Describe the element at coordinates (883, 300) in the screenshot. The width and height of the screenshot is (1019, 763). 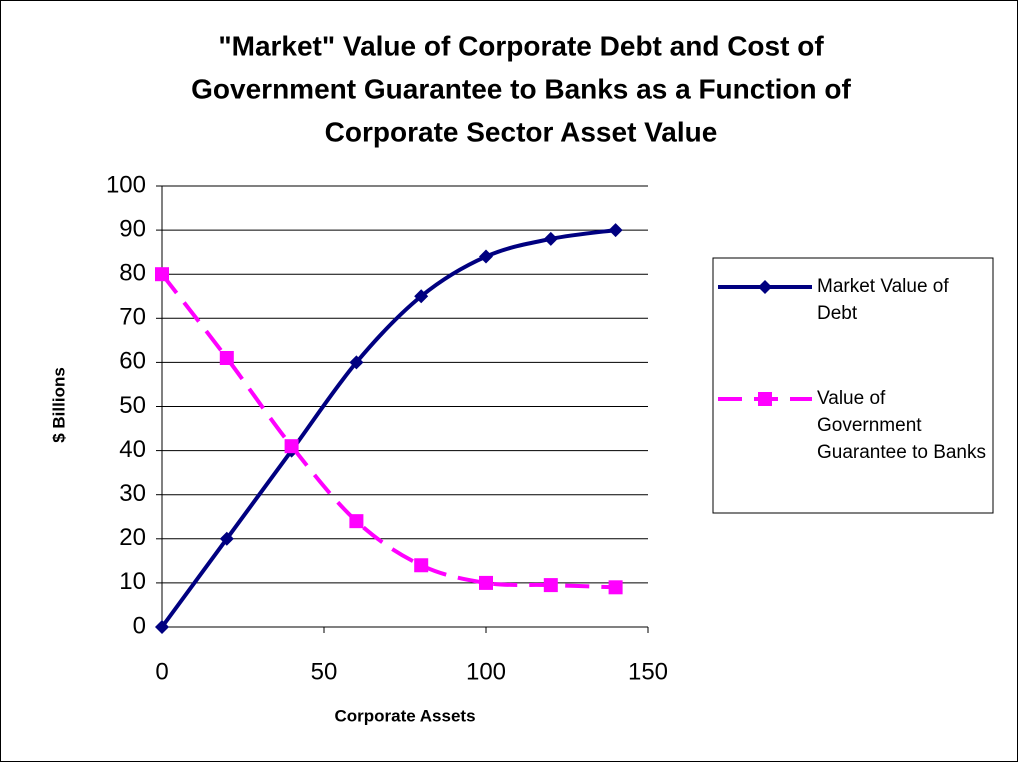
I see `legend-label: Market Value of Debt` at that location.